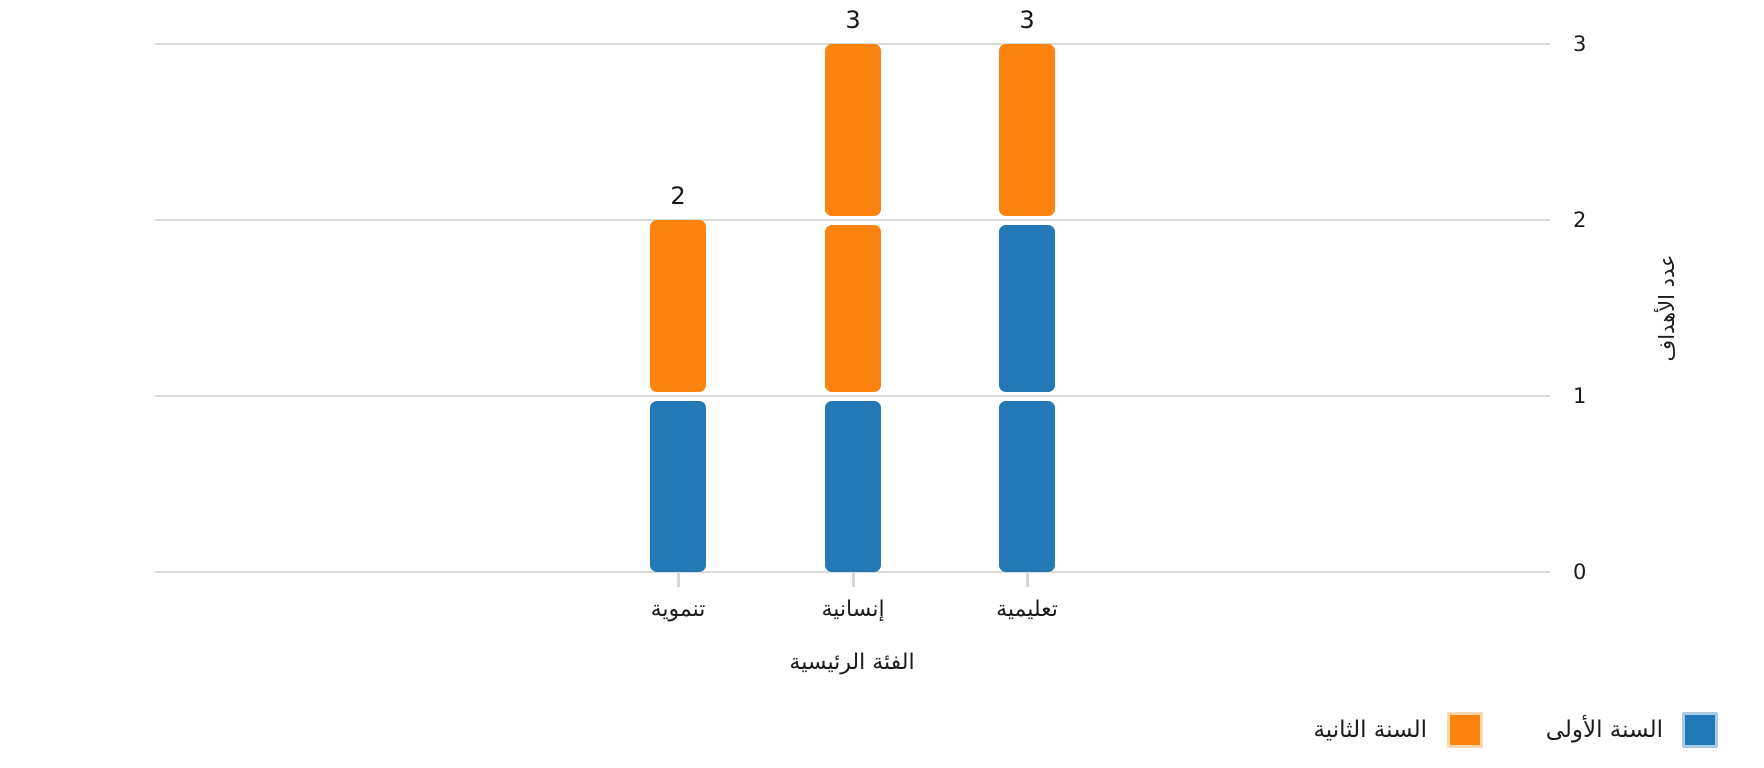  I want to click on y-tick-label: 2, so click(1580, 220).